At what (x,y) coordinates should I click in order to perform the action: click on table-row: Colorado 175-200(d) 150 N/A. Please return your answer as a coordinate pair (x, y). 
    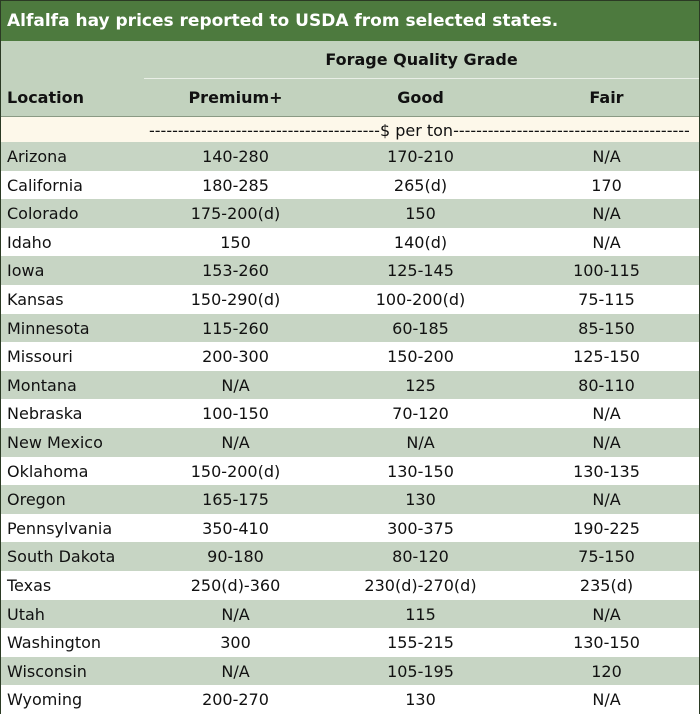
    Looking at the image, I should click on (350, 213).